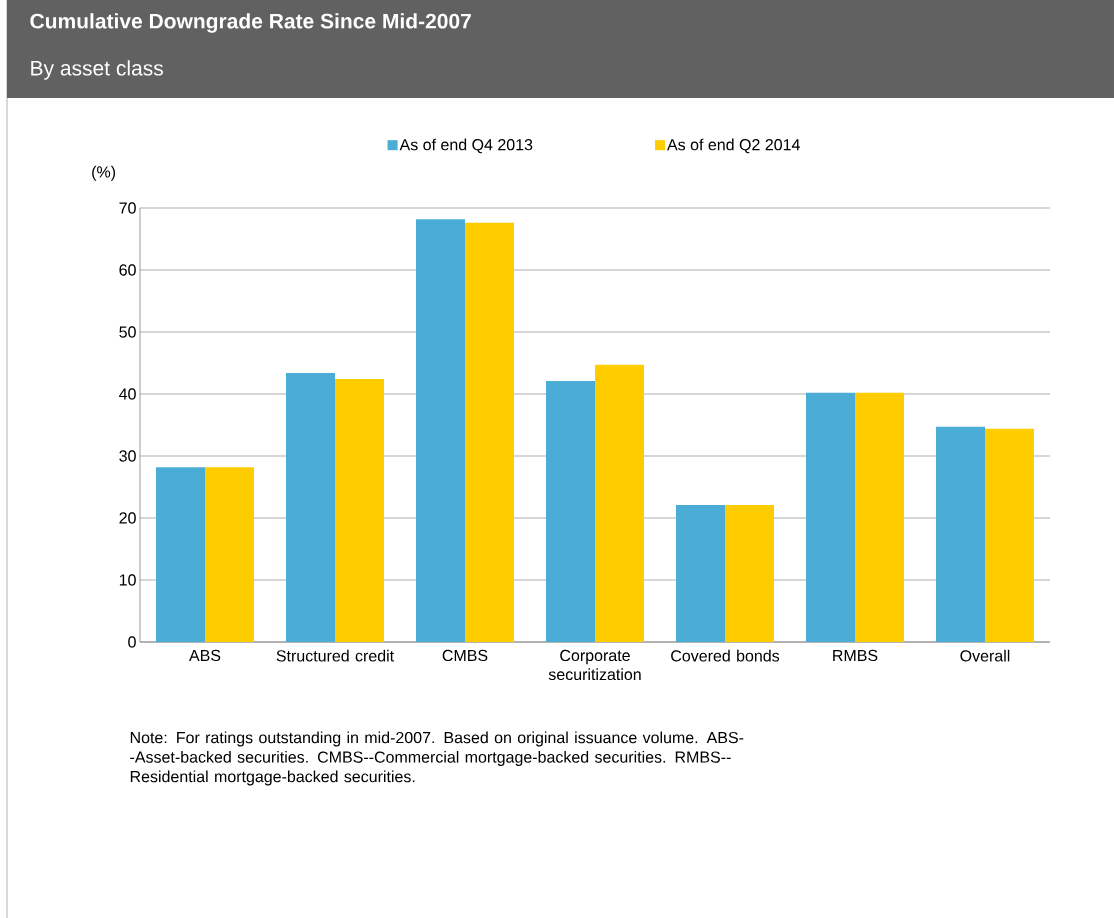  I want to click on x-tick-label: ABS, so click(205, 655).